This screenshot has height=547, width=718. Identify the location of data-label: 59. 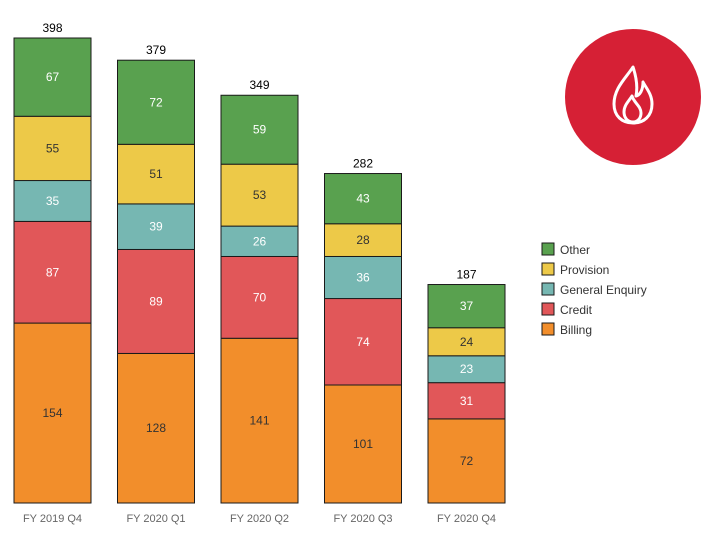
(260, 130).